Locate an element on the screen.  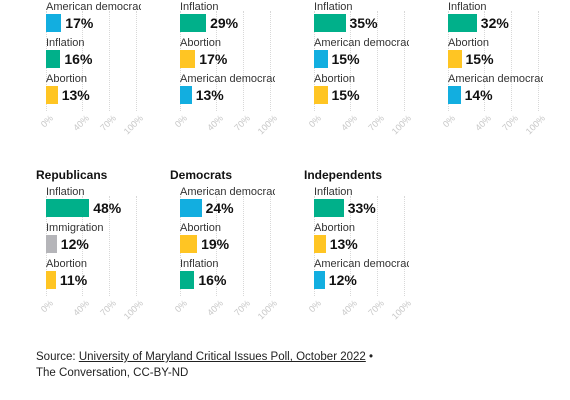
bar-row: Abortion 11% is located at coordinates (106, 276).